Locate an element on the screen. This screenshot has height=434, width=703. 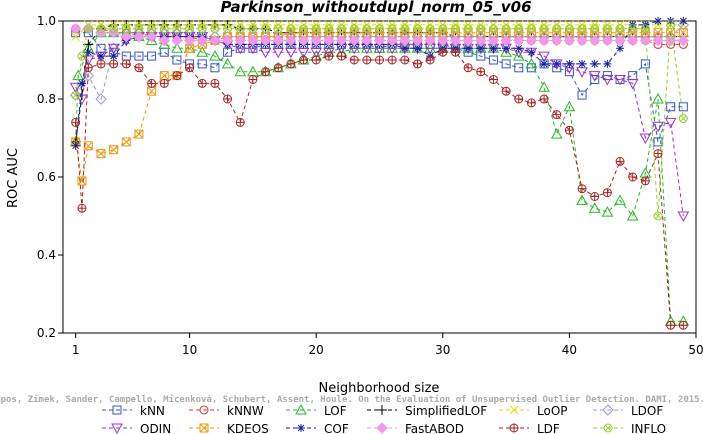
legend-item-loop: LoOP is located at coordinates (533, 411).